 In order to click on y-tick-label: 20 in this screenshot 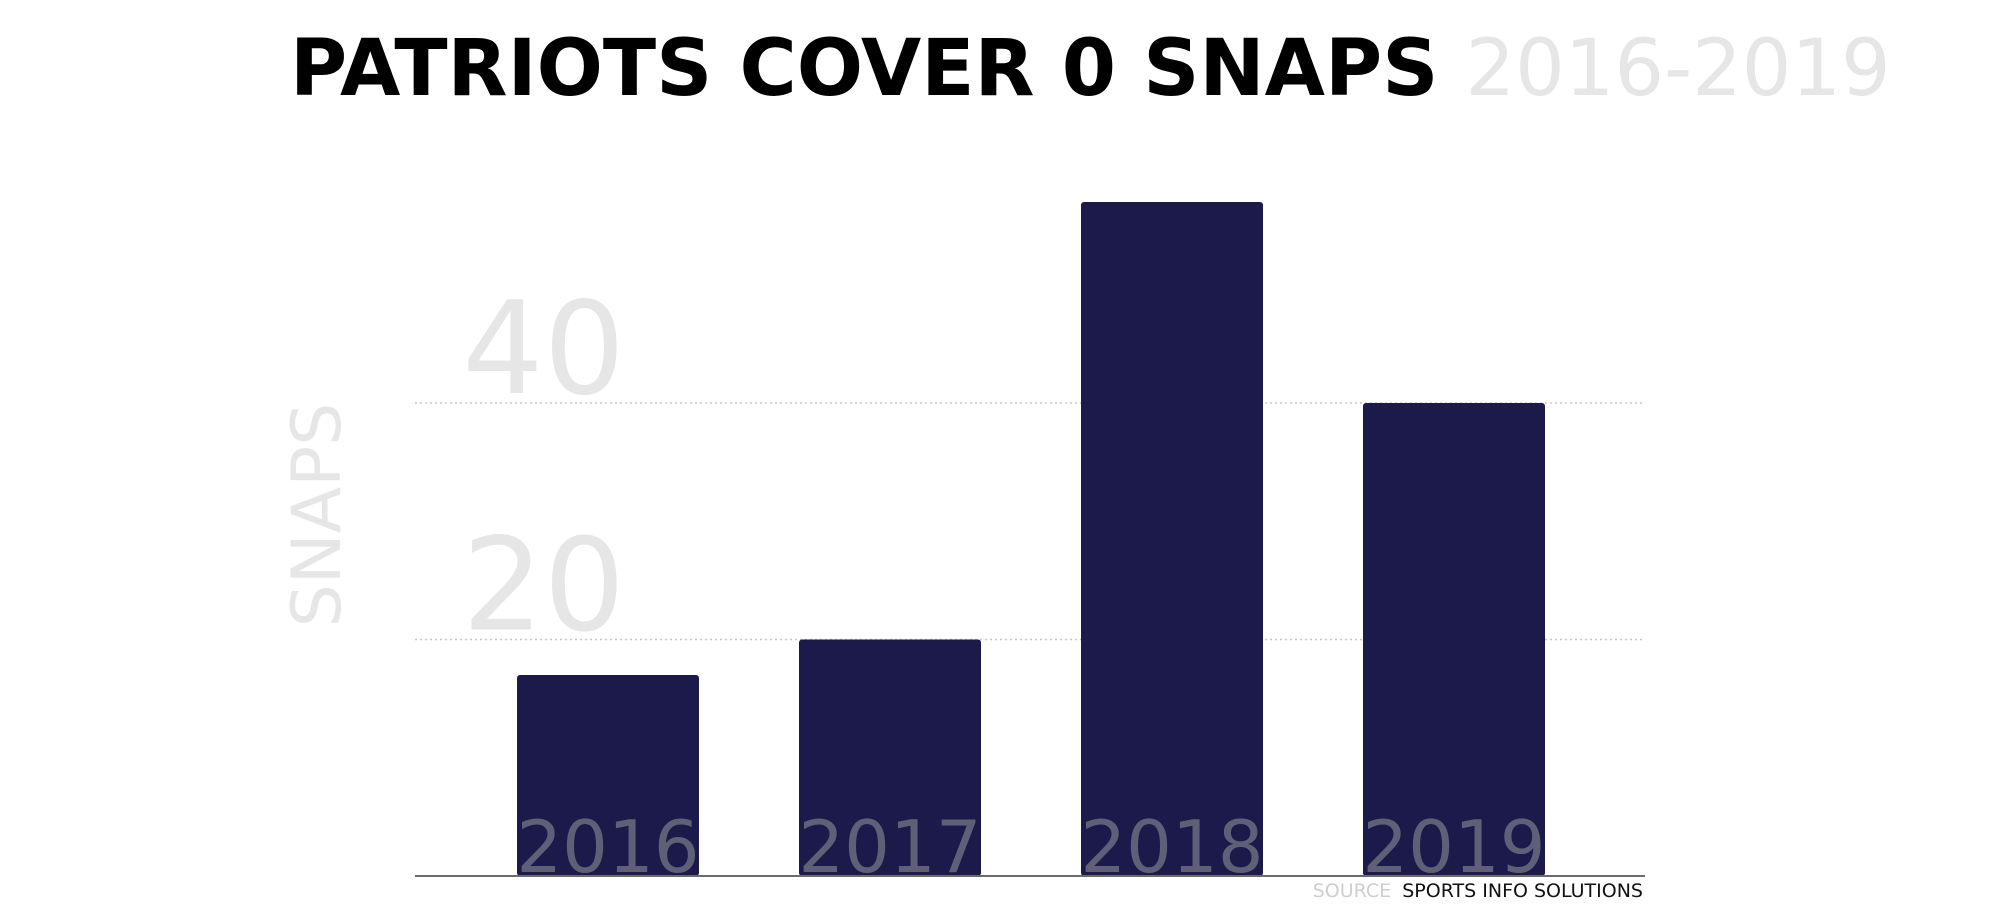, I will do `click(543, 586)`.